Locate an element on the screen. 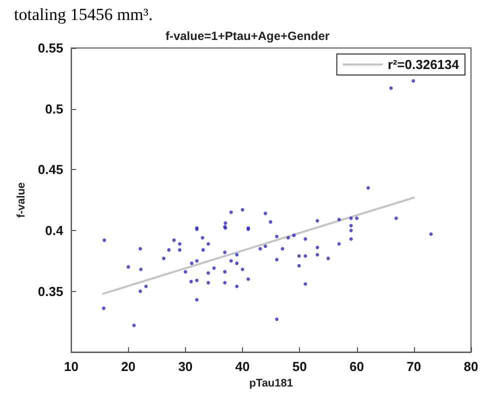 The height and width of the screenshot is (402, 495). y-axis-title: f-value is located at coordinates (22, 200).